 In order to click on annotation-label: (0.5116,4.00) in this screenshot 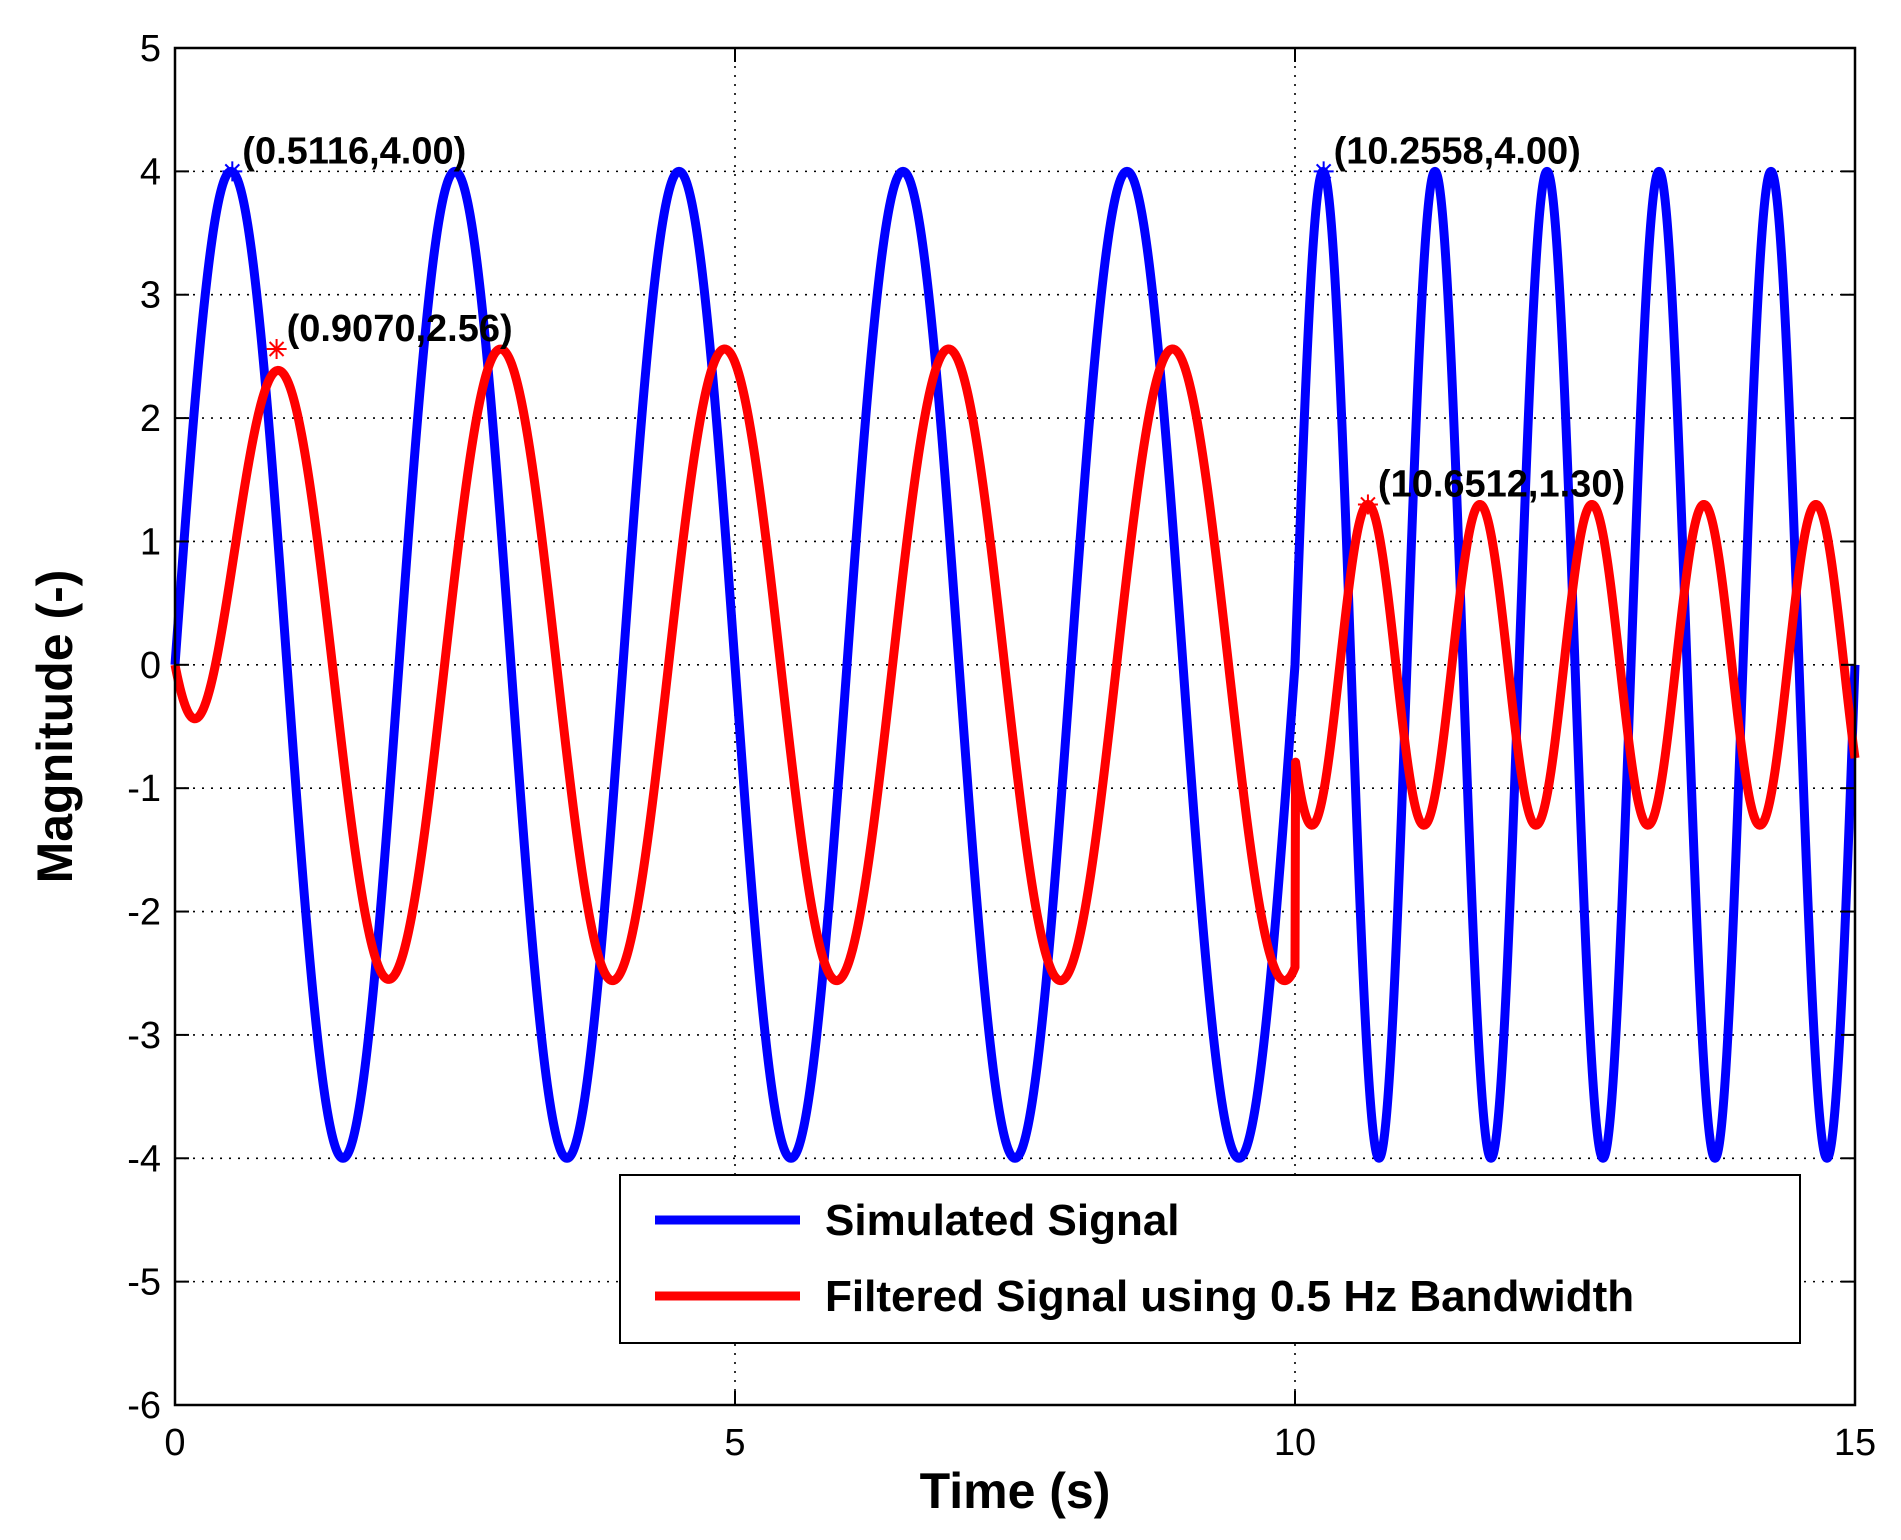, I will do `click(354, 151)`.